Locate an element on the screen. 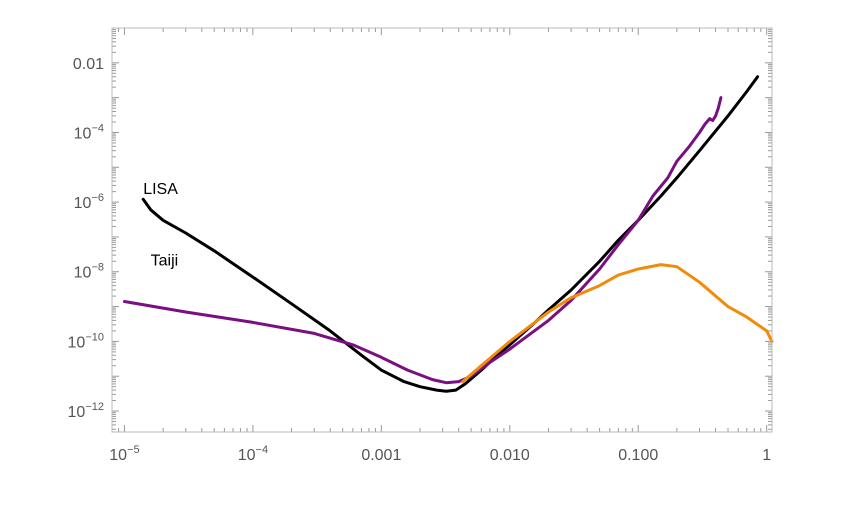 This screenshot has height=505, width=843. x-tick-label: 1 is located at coordinates (766, 455).